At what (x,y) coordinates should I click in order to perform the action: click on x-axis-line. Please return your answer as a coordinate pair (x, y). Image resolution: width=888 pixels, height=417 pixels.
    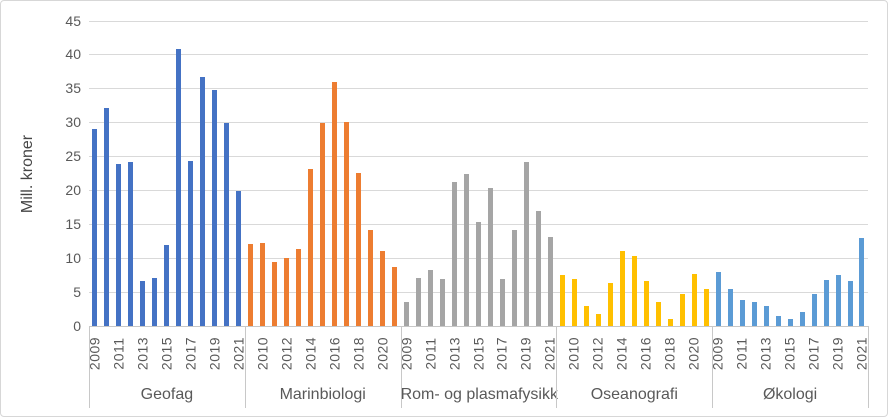
    Looking at the image, I should click on (478, 326).